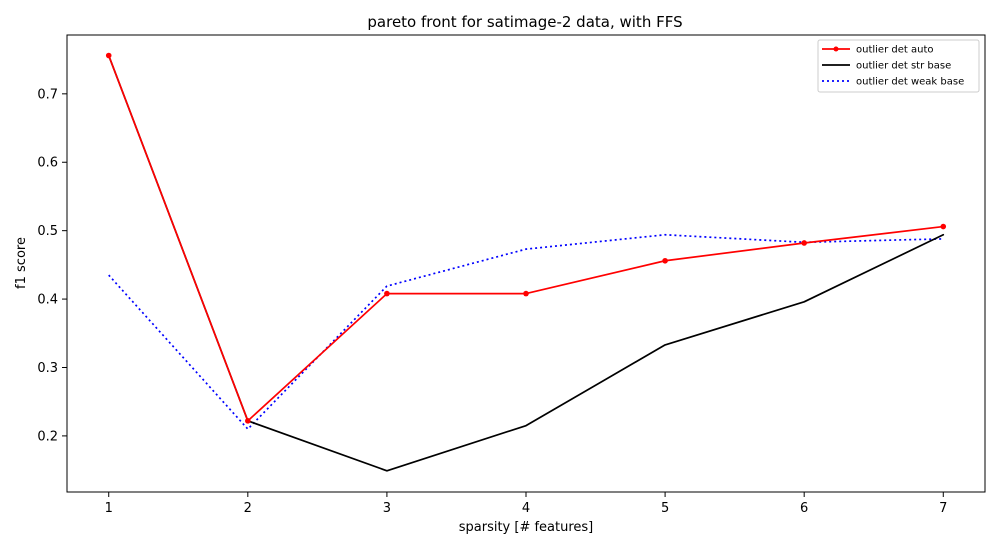 The height and width of the screenshot is (550, 1000). I want to click on legend-label-2: outlier det str base, so click(903, 66).